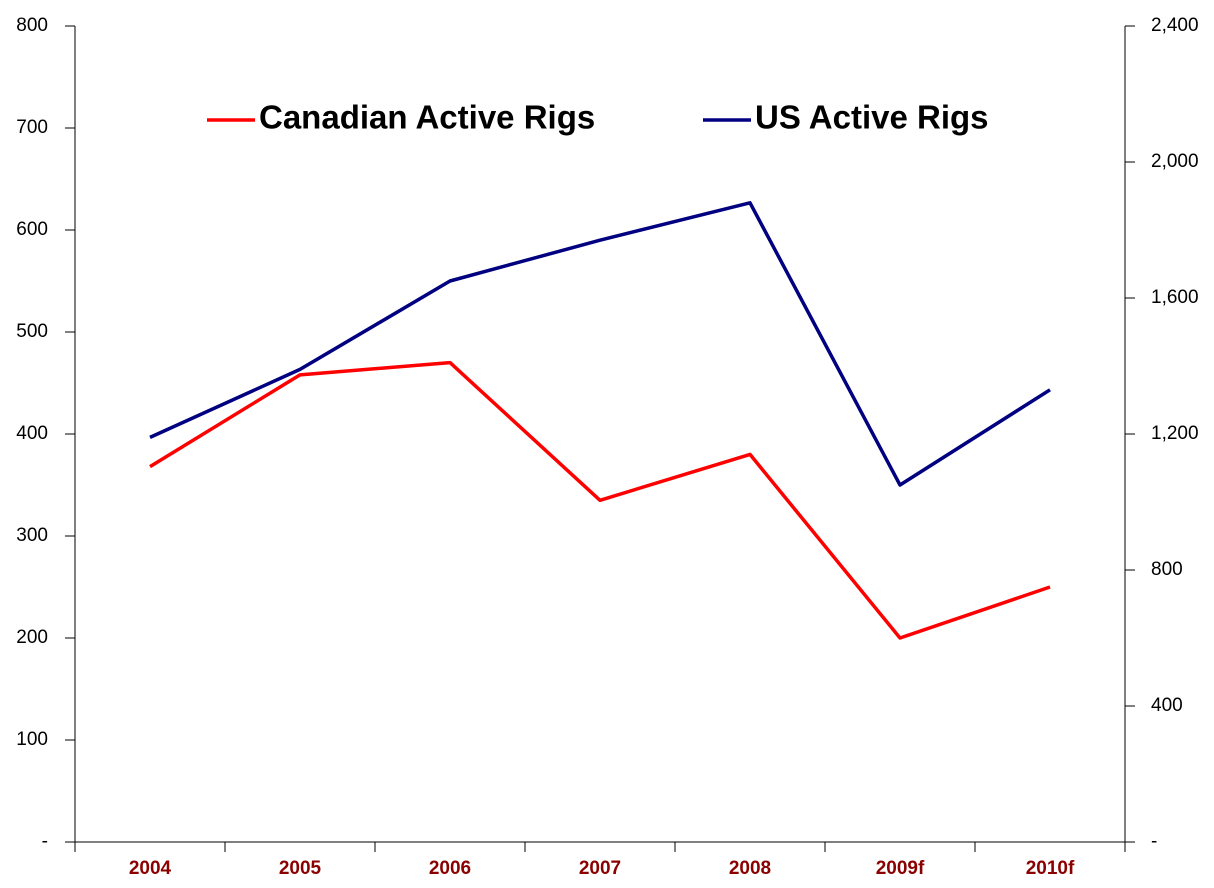 The width and height of the screenshot is (1214, 888). I want to click on legend-label: US Active Rigs, so click(872, 117).